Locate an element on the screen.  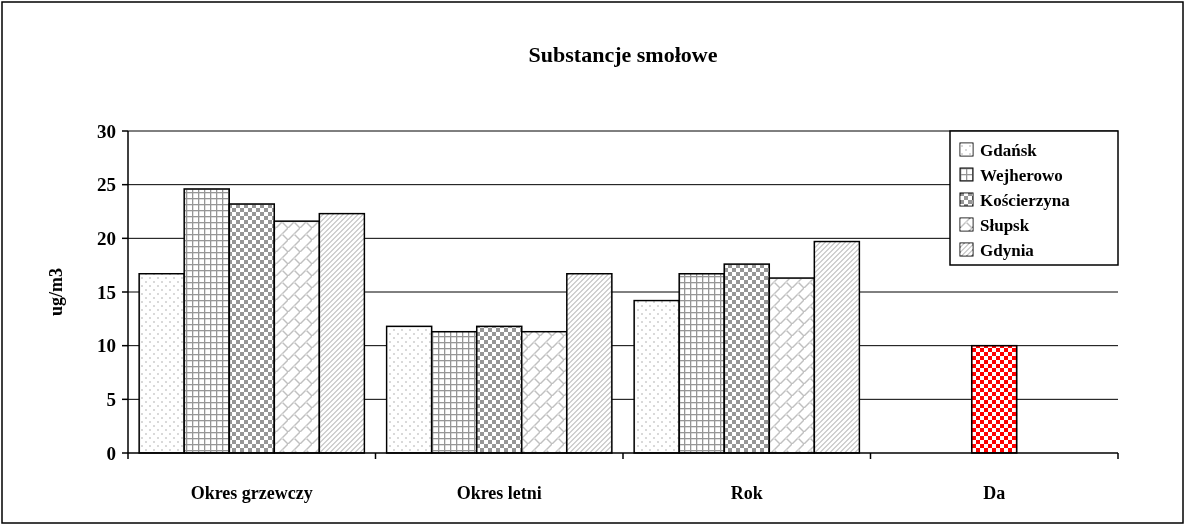
legend-label: Słupsk is located at coordinates (1005, 225).